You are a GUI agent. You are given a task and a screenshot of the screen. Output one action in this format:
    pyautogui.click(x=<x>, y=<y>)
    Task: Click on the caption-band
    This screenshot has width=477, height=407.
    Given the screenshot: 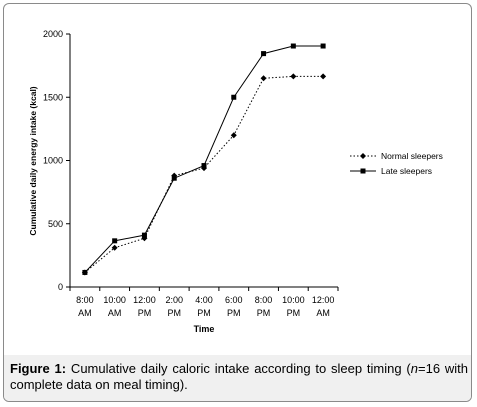 What is the action you would take?
    pyautogui.click(x=237, y=378)
    